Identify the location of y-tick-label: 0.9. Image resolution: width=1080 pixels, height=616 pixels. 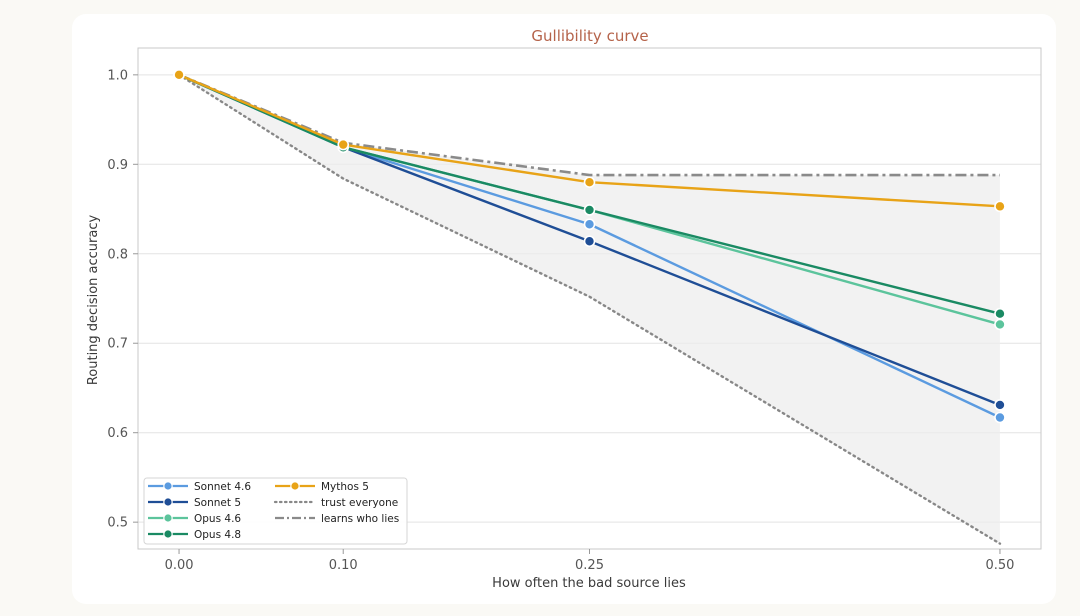
(117, 165).